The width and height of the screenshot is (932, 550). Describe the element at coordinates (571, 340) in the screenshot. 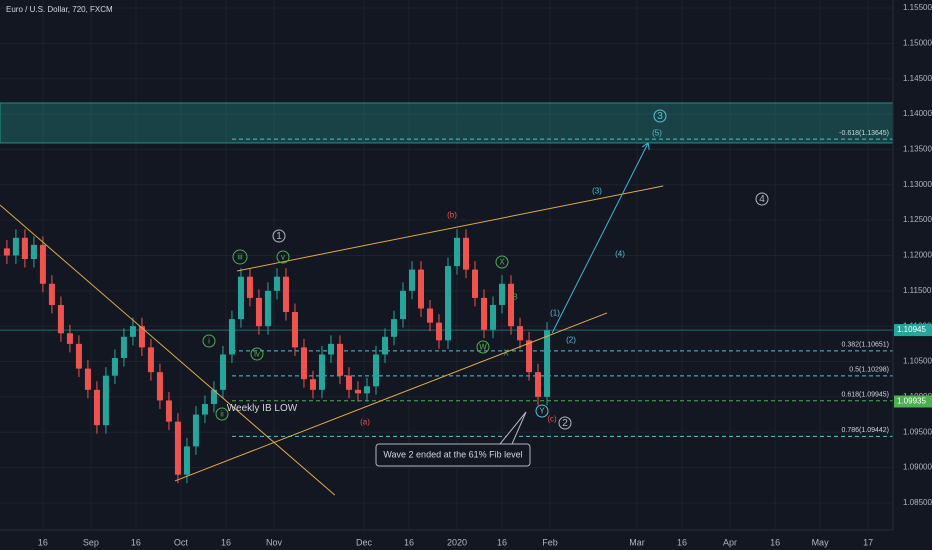

I see `wave-label: (2)` at that location.